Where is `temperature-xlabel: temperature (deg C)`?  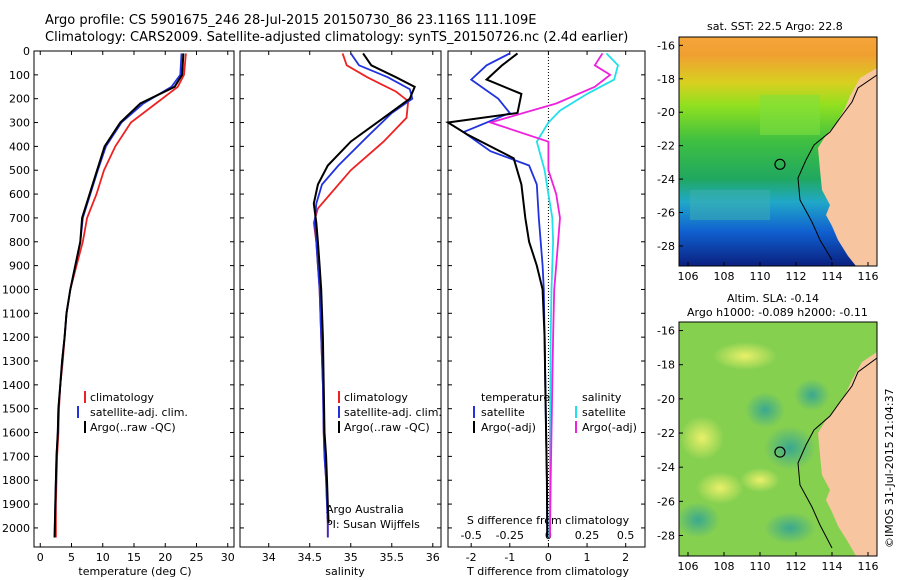 temperature-xlabel: temperature (deg C) is located at coordinates (134, 571).